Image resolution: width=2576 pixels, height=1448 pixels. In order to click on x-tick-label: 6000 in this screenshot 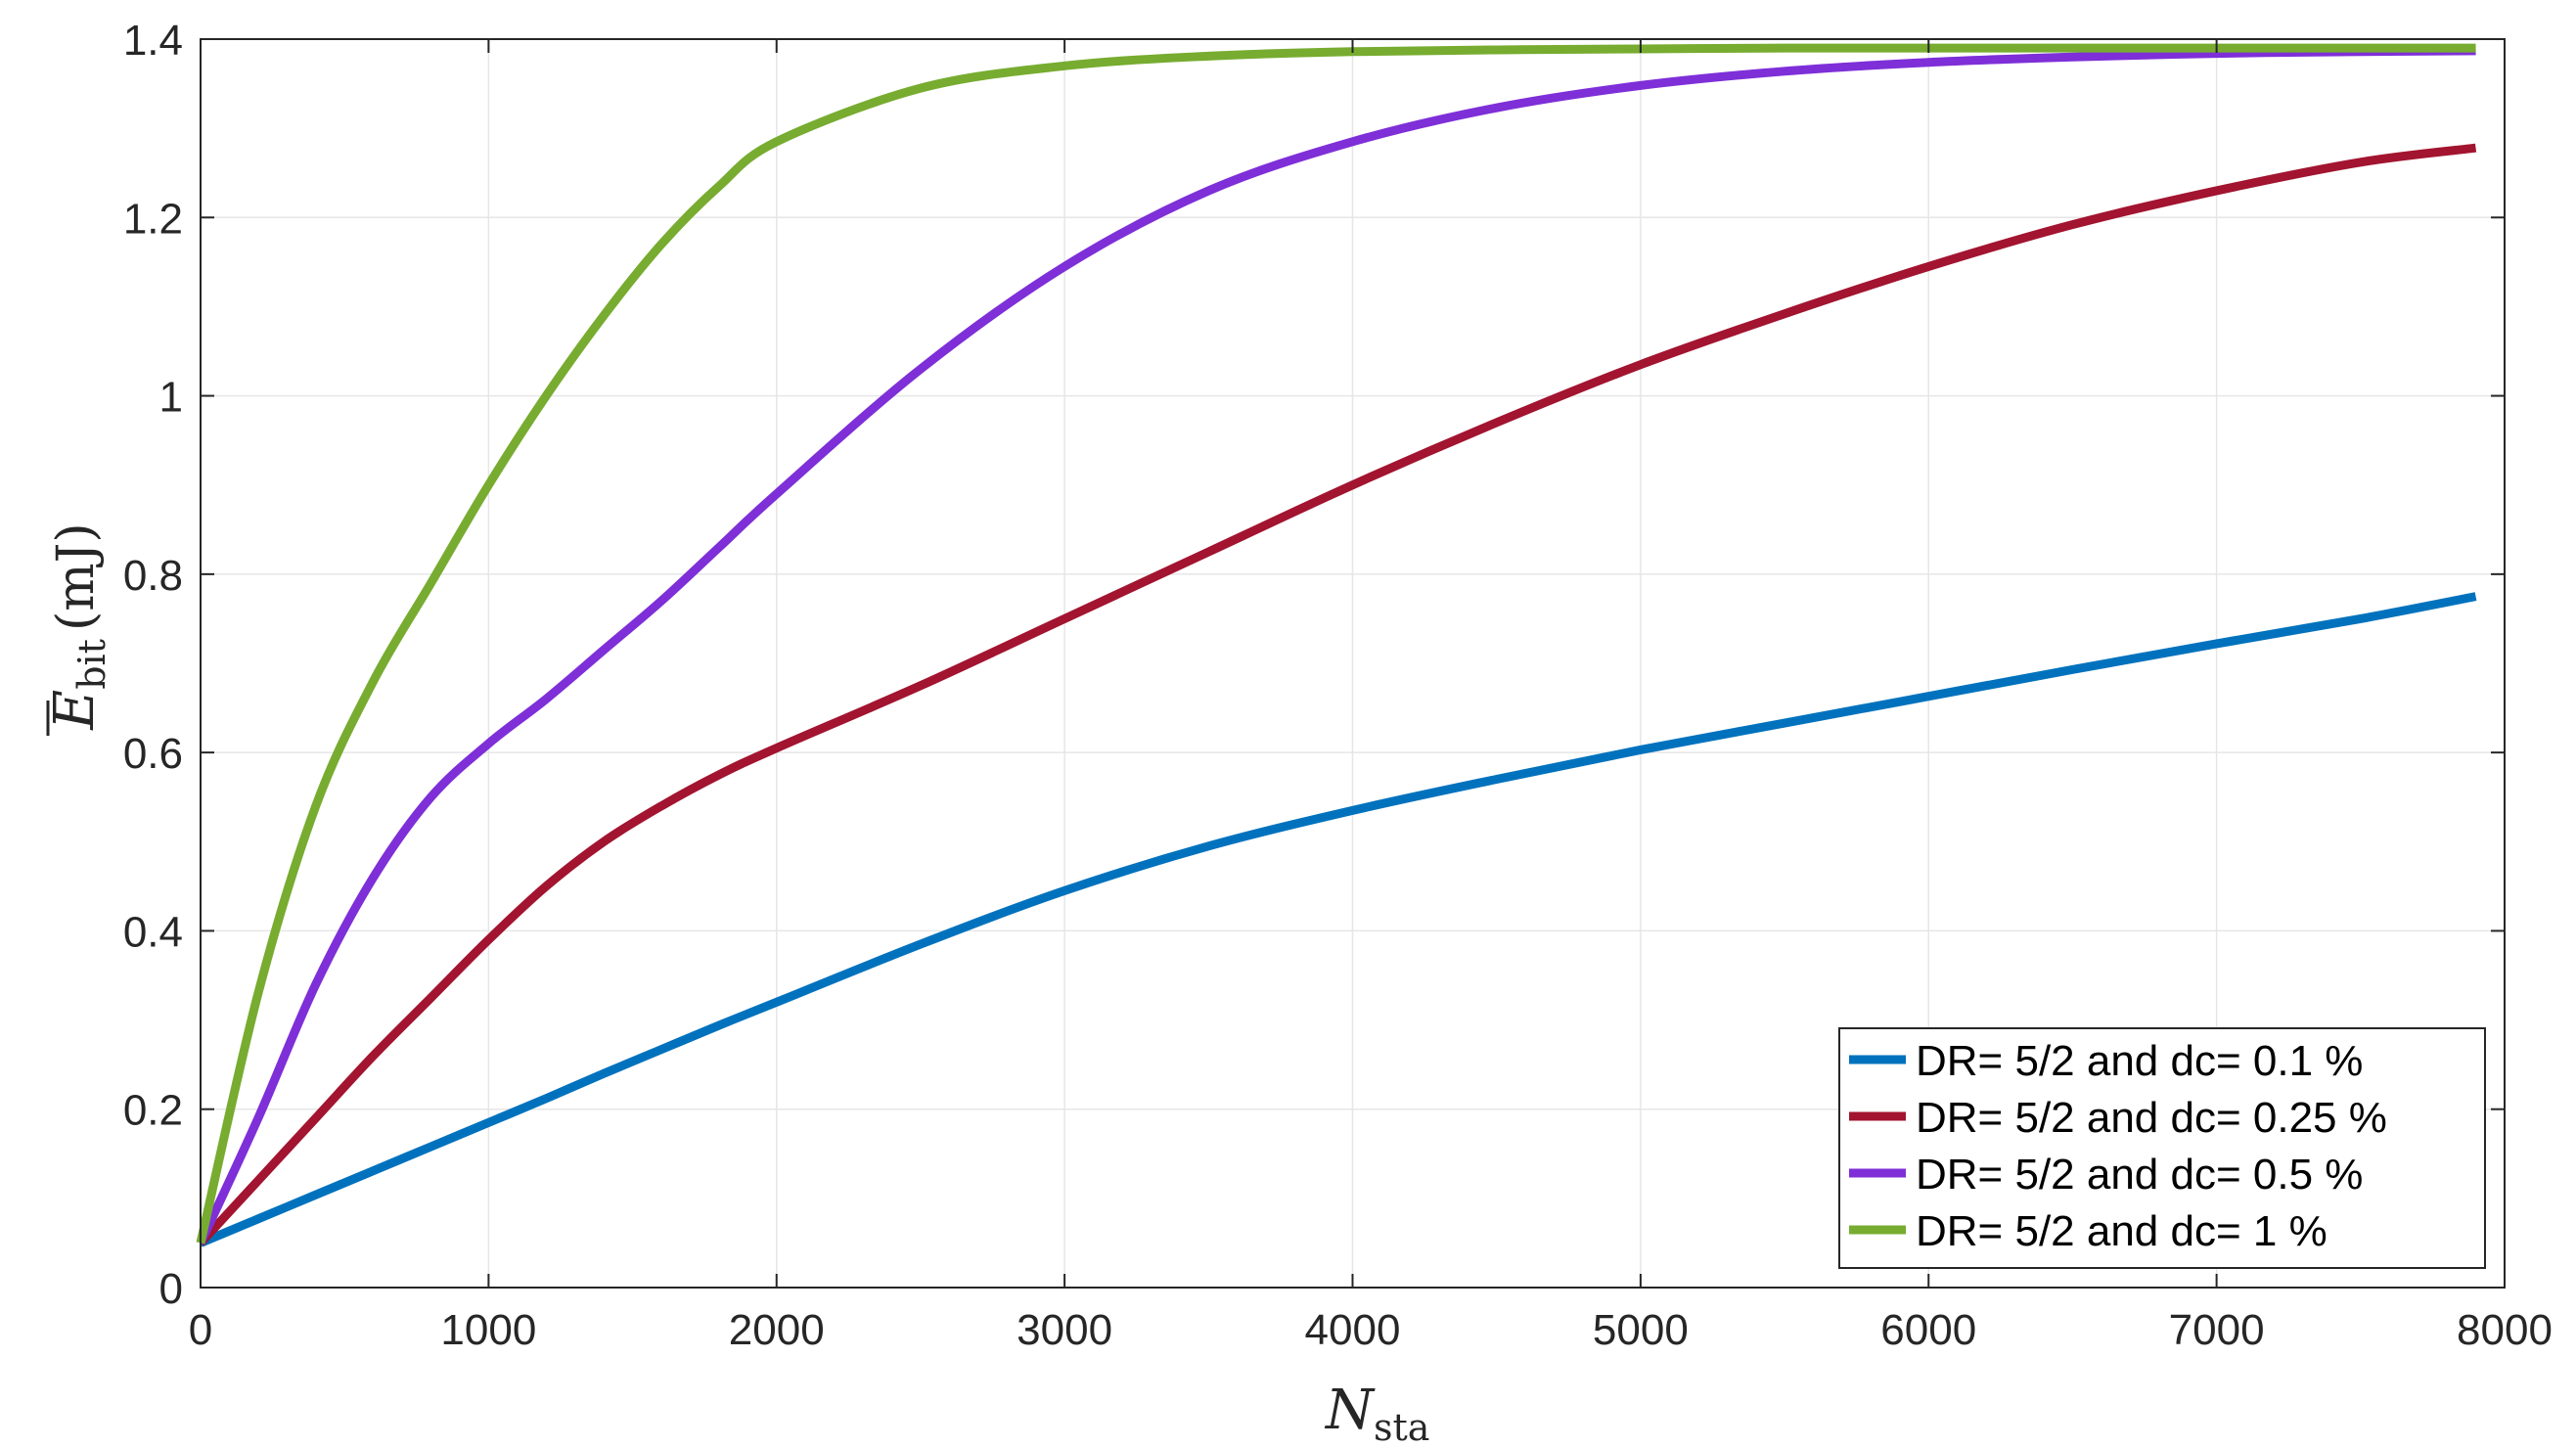, I will do `click(1928, 1330)`.